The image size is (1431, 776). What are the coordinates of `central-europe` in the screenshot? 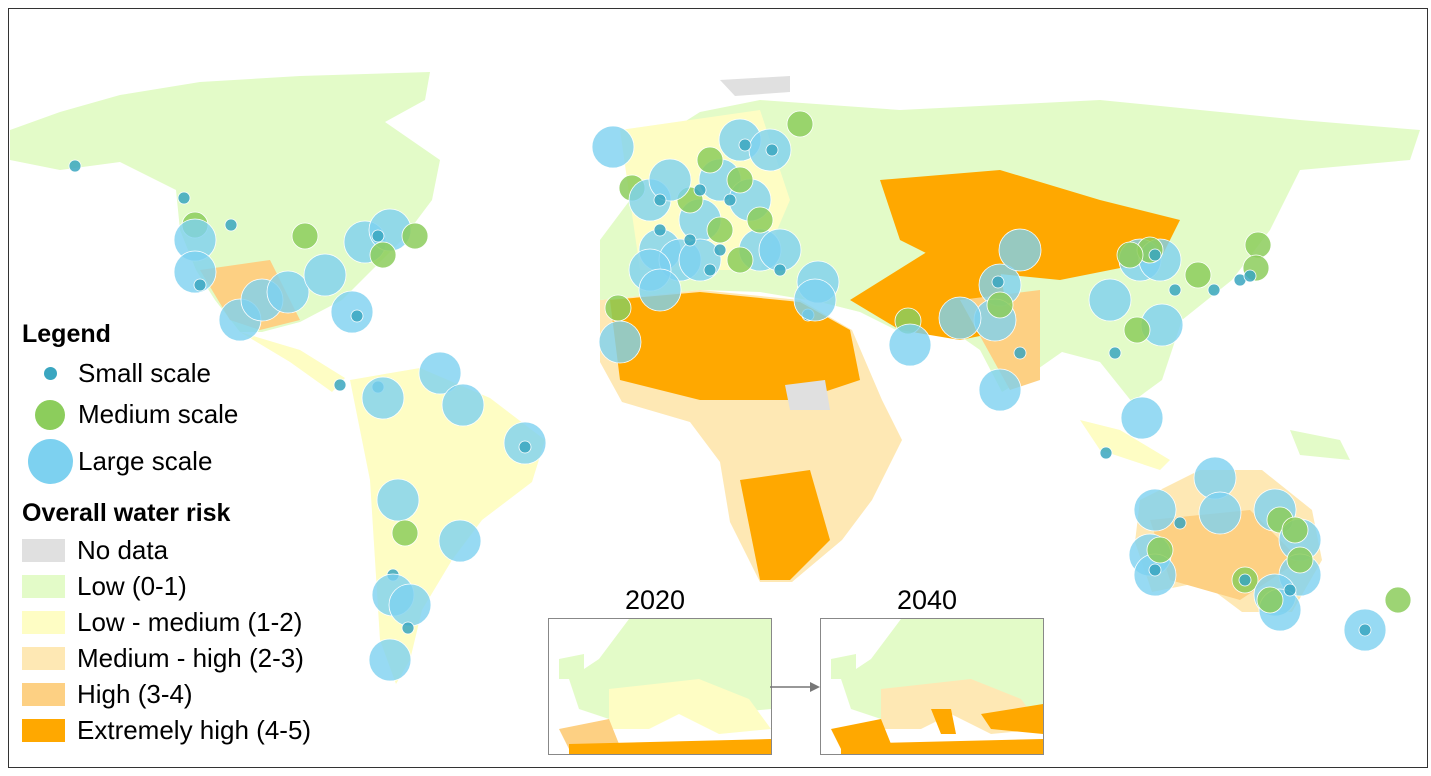 It's located at (690, 706).